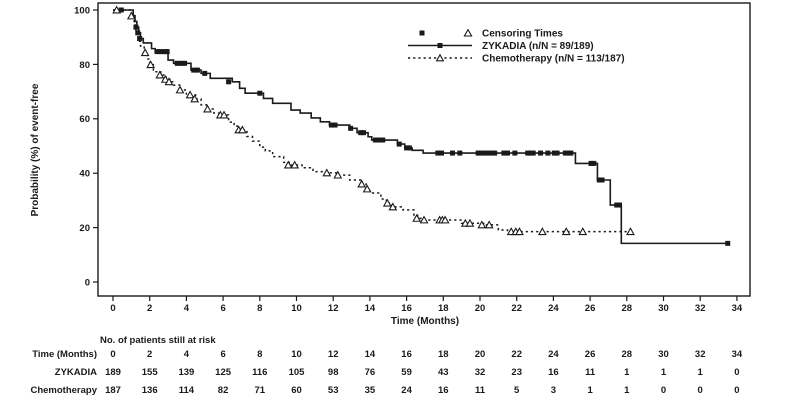  Describe the element at coordinates (426, 305) in the screenshot. I see `x-axis: 0 2 4 6 8 10 12 14 16 18 20 22 24 26 28 30 32 34` at that location.